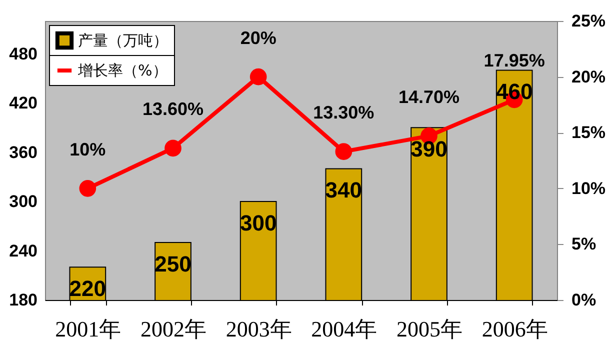 The width and height of the screenshot is (612, 344). I want to click on y-tick-label: 180, so click(23, 300).